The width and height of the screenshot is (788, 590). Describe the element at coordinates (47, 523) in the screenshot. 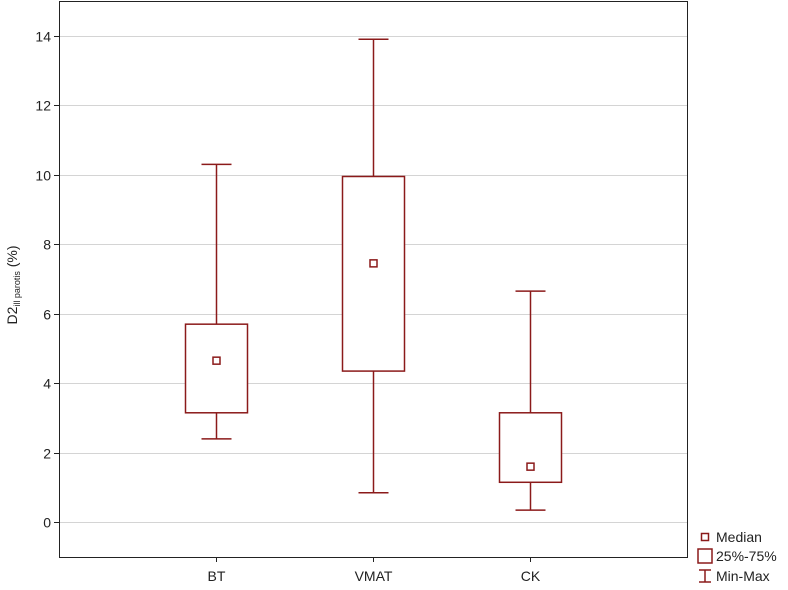

I see `y-tick-label-0: 0` at that location.